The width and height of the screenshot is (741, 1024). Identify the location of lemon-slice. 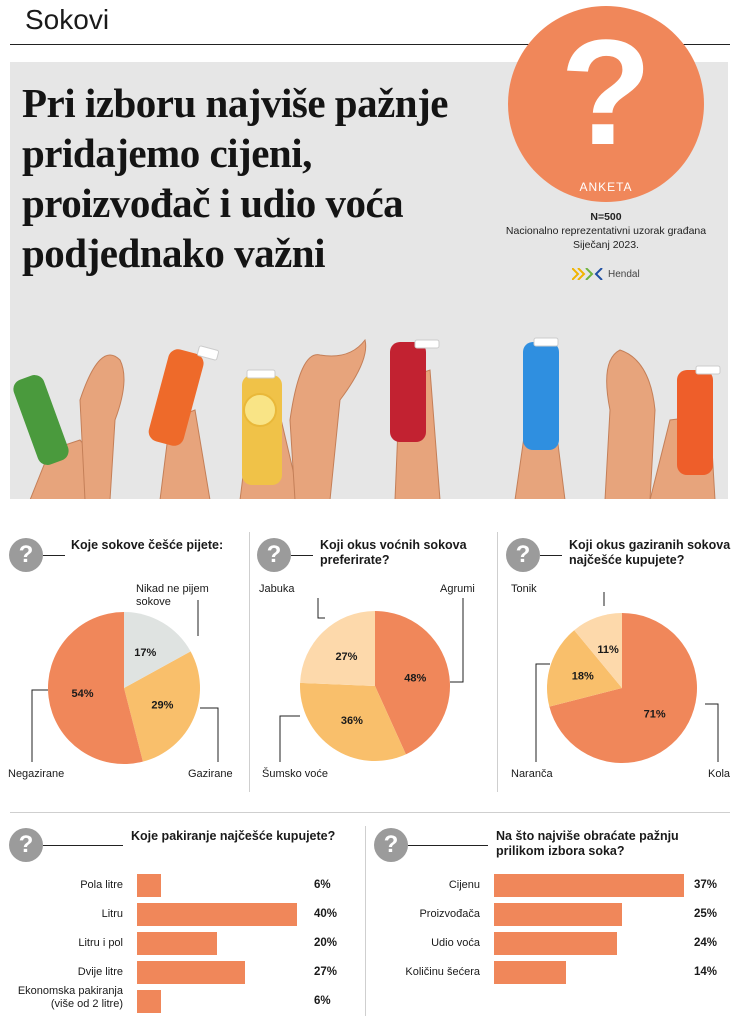
(260, 410).